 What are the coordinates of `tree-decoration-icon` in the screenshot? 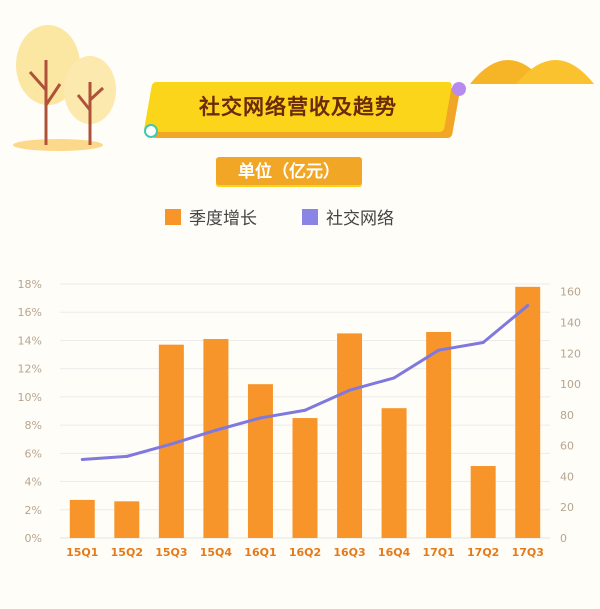 It's located at (64, 88).